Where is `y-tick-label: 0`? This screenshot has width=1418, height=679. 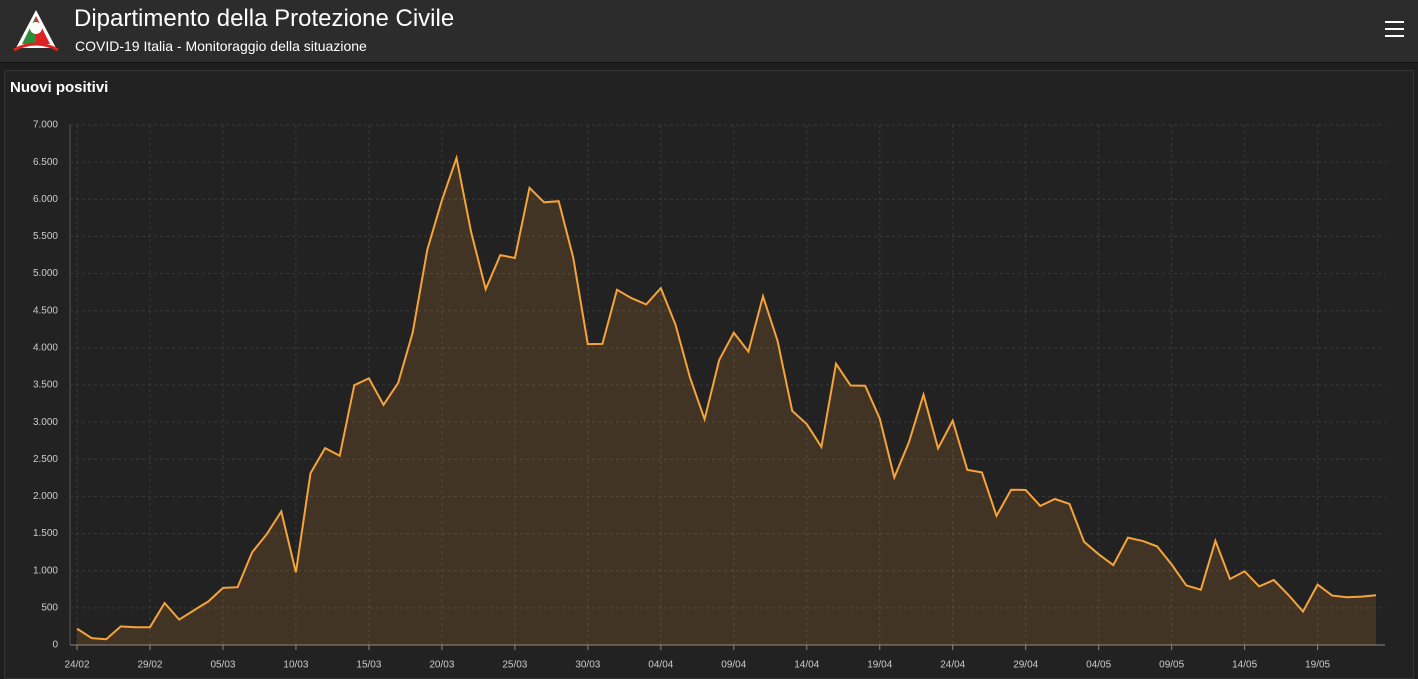 y-tick-label: 0 is located at coordinates (55, 645).